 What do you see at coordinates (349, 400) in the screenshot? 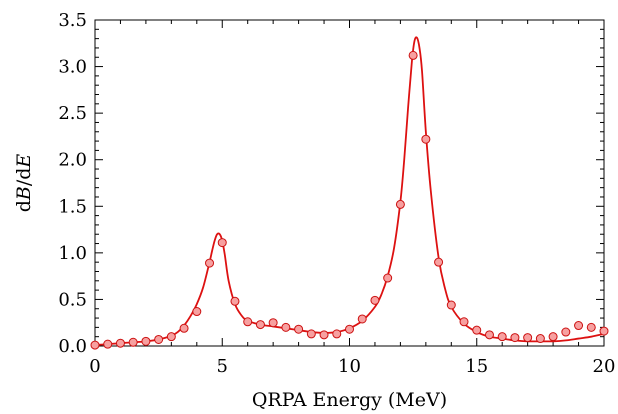
I see `x-axis-title: QRPA Energy (MeV)` at bounding box center [349, 400].